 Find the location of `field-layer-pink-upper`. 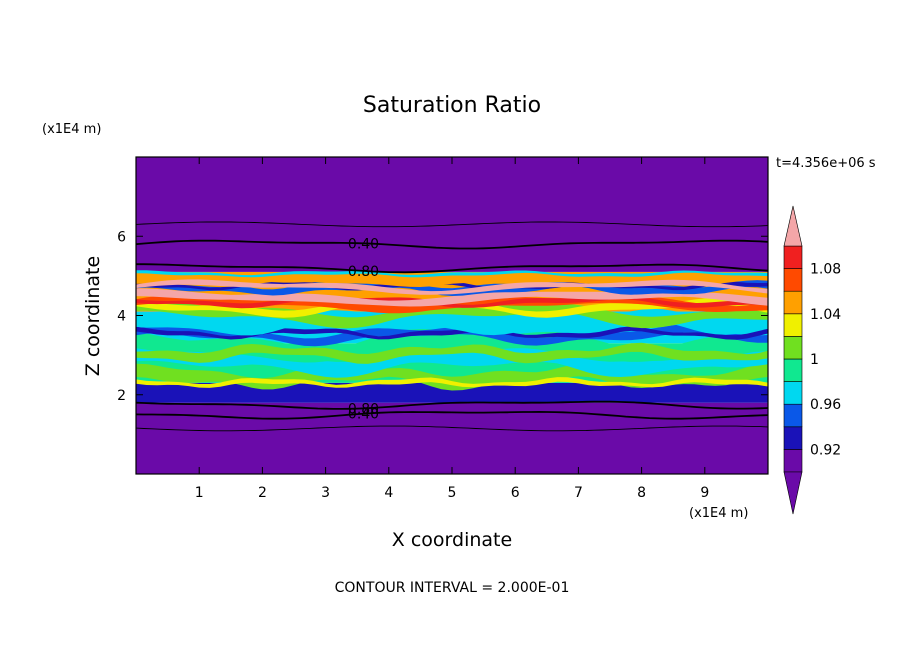

field-layer-pink-upper is located at coordinates (452, 297).